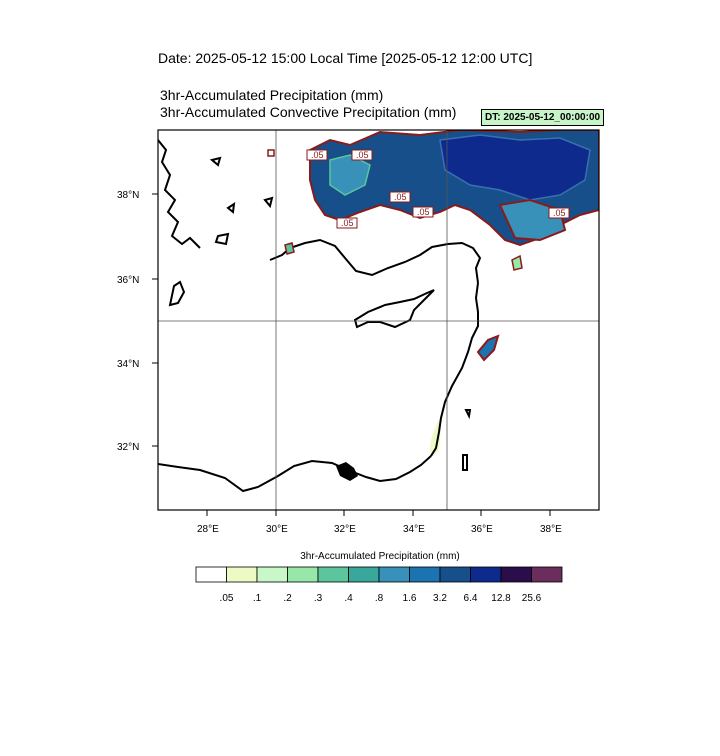 The height and width of the screenshot is (756, 720). Describe the element at coordinates (222, 239) in the screenshot. I see `kos-island` at that location.